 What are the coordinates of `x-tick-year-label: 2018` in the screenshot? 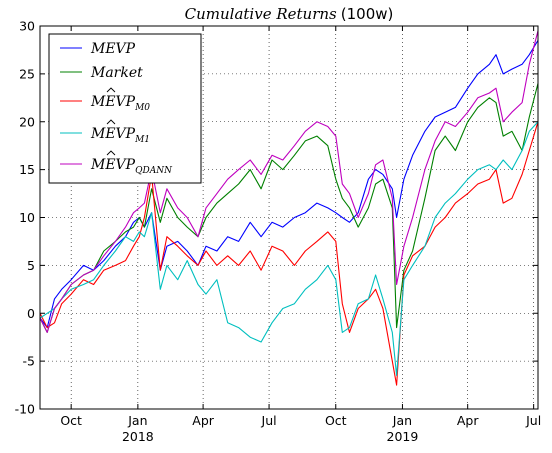 It's located at (138, 436).